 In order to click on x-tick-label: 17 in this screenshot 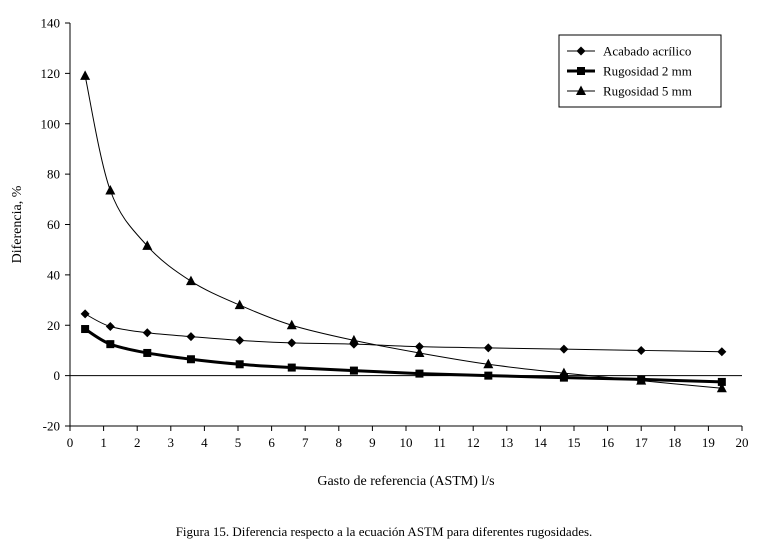, I will do `click(642, 442)`.